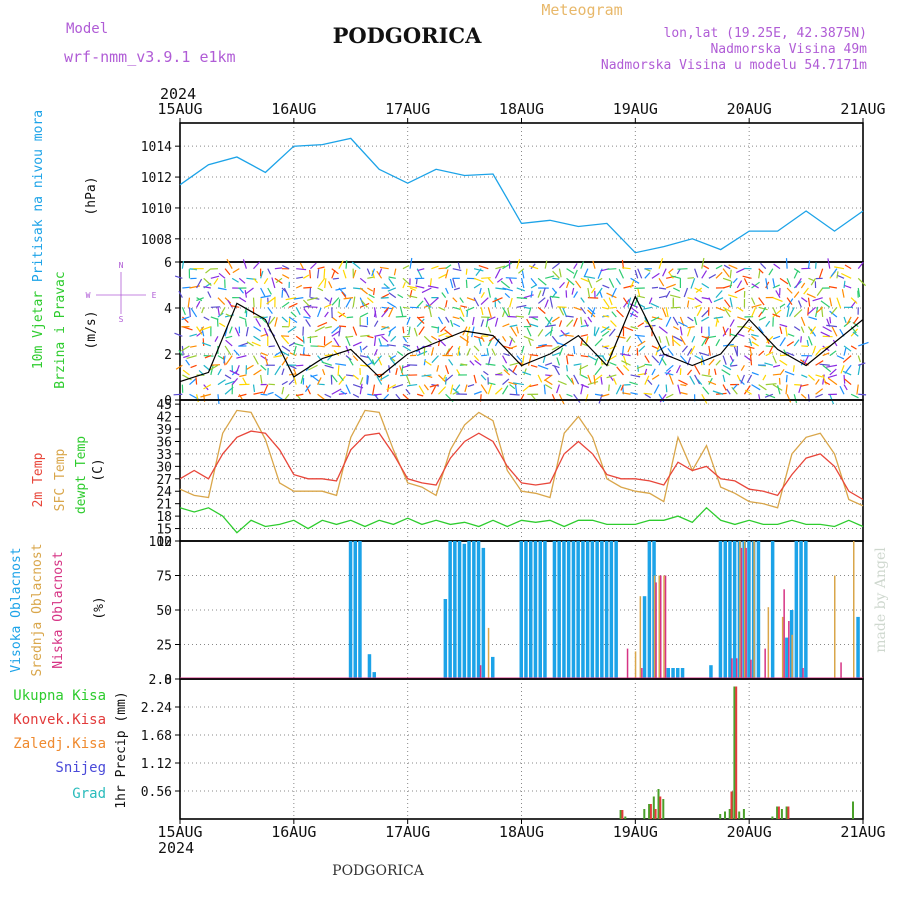  Describe the element at coordinates (156, 736) in the screenshot. I see `y-tick-label: 1.68` at that location.